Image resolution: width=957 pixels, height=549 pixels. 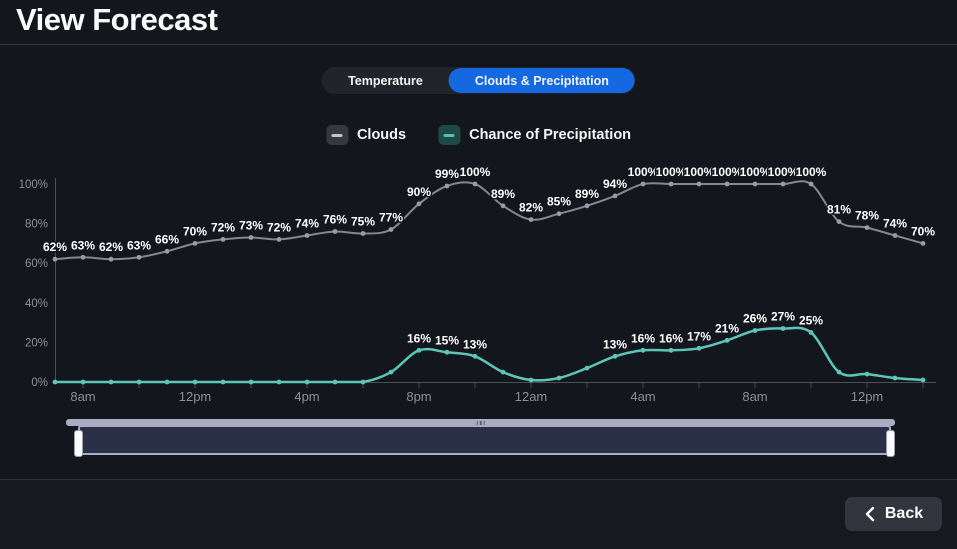 I want to click on precipitation-data-label: 21%, so click(x=727, y=328).